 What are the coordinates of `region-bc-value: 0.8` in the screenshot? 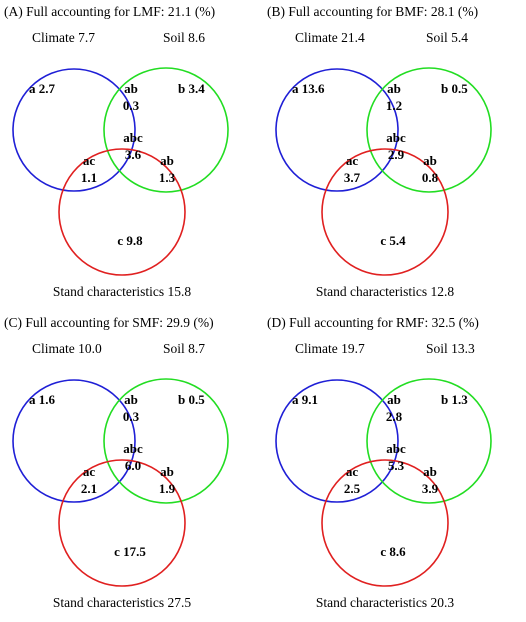 It's located at (430, 177).